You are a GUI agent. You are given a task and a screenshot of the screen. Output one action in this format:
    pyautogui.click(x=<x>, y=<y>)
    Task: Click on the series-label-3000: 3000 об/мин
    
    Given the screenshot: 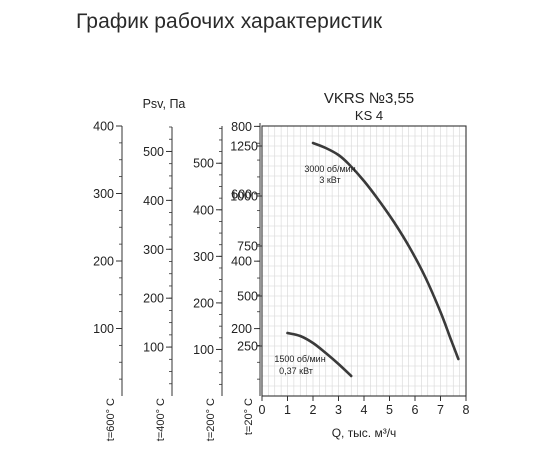 What is the action you would take?
    pyautogui.click(x=329, y=169)
    